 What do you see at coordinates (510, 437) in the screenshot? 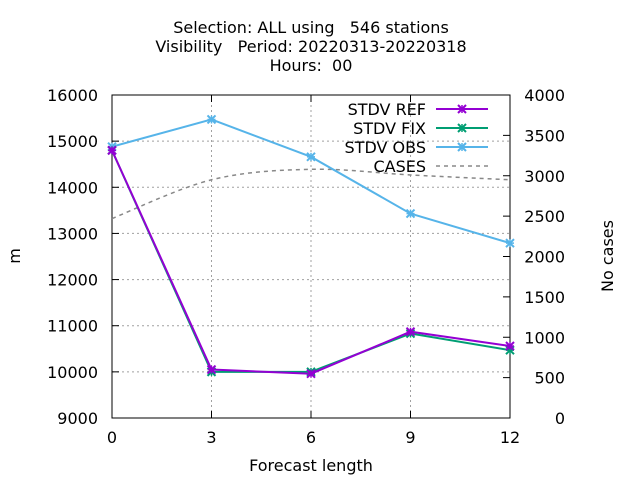
I see `x-tick-label: 12` at bounding box center [510, 437].